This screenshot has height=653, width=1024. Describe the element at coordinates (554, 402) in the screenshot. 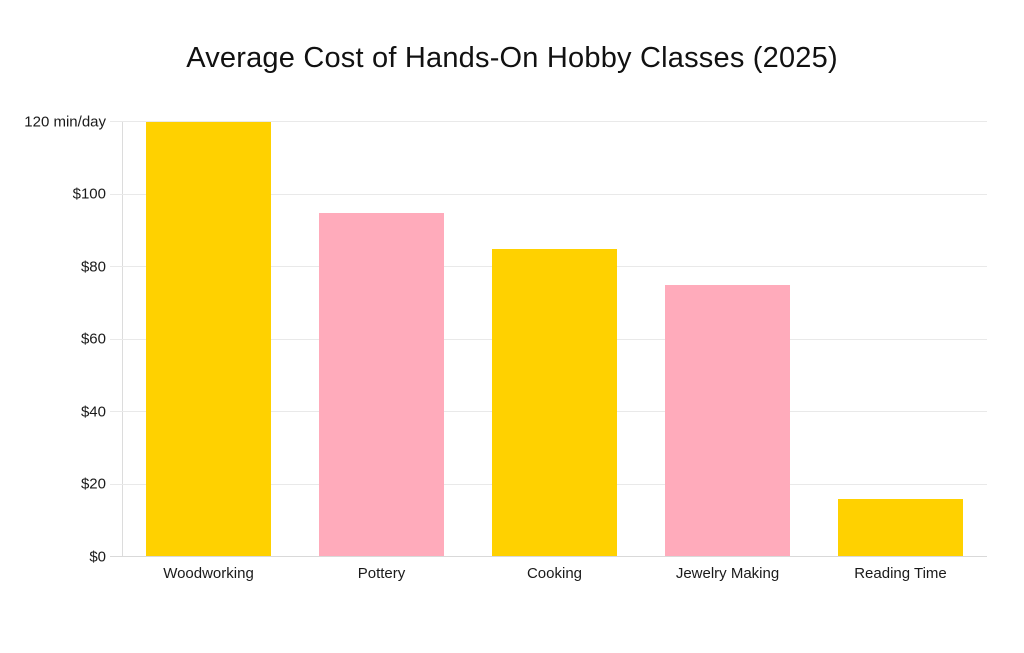

I see `bar-cooking` at that location.